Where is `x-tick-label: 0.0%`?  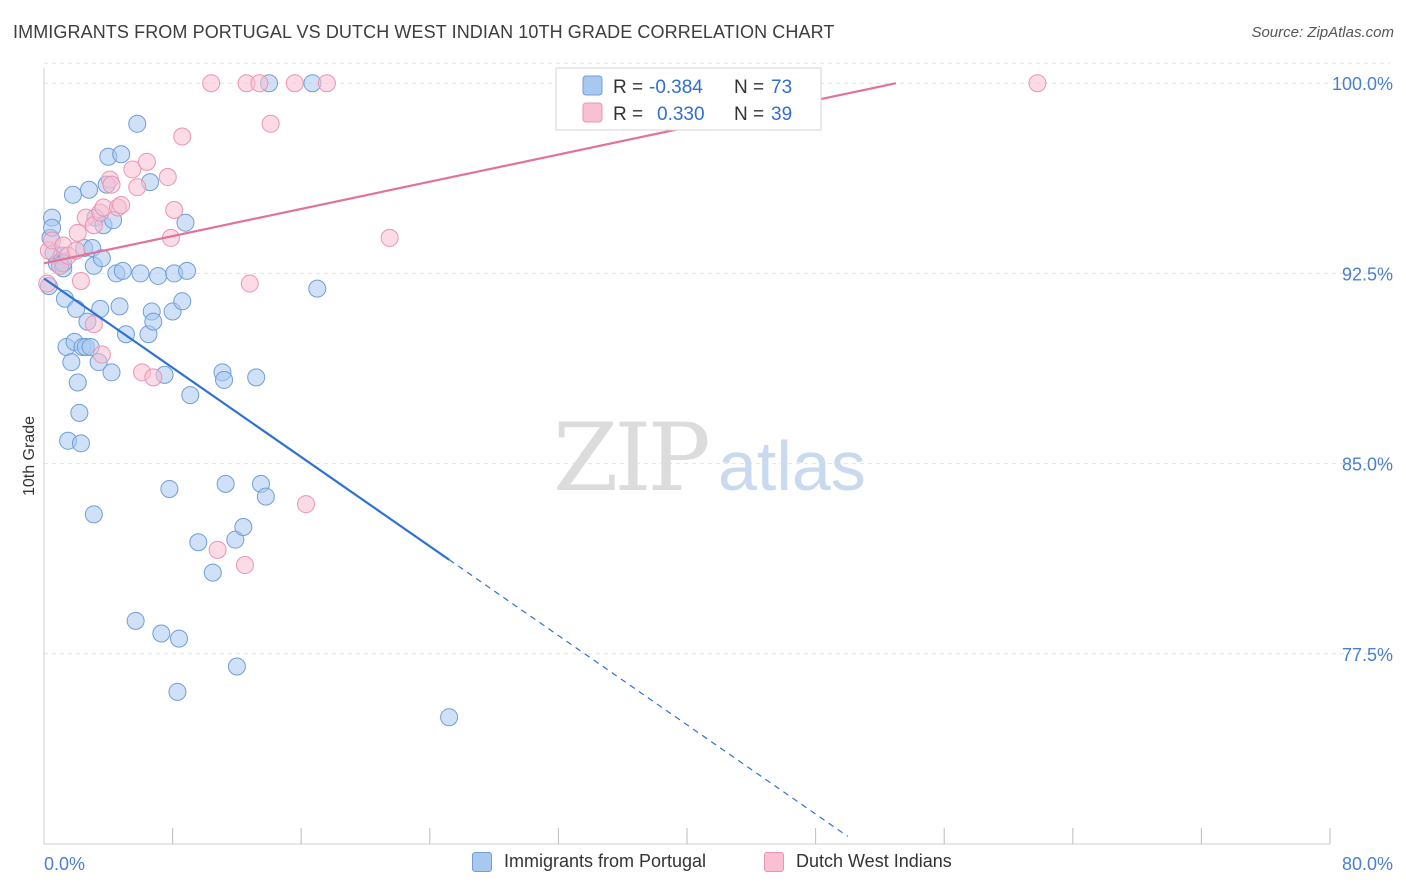
x-tick-label: 0.0% is located at coordinates (64, 864).